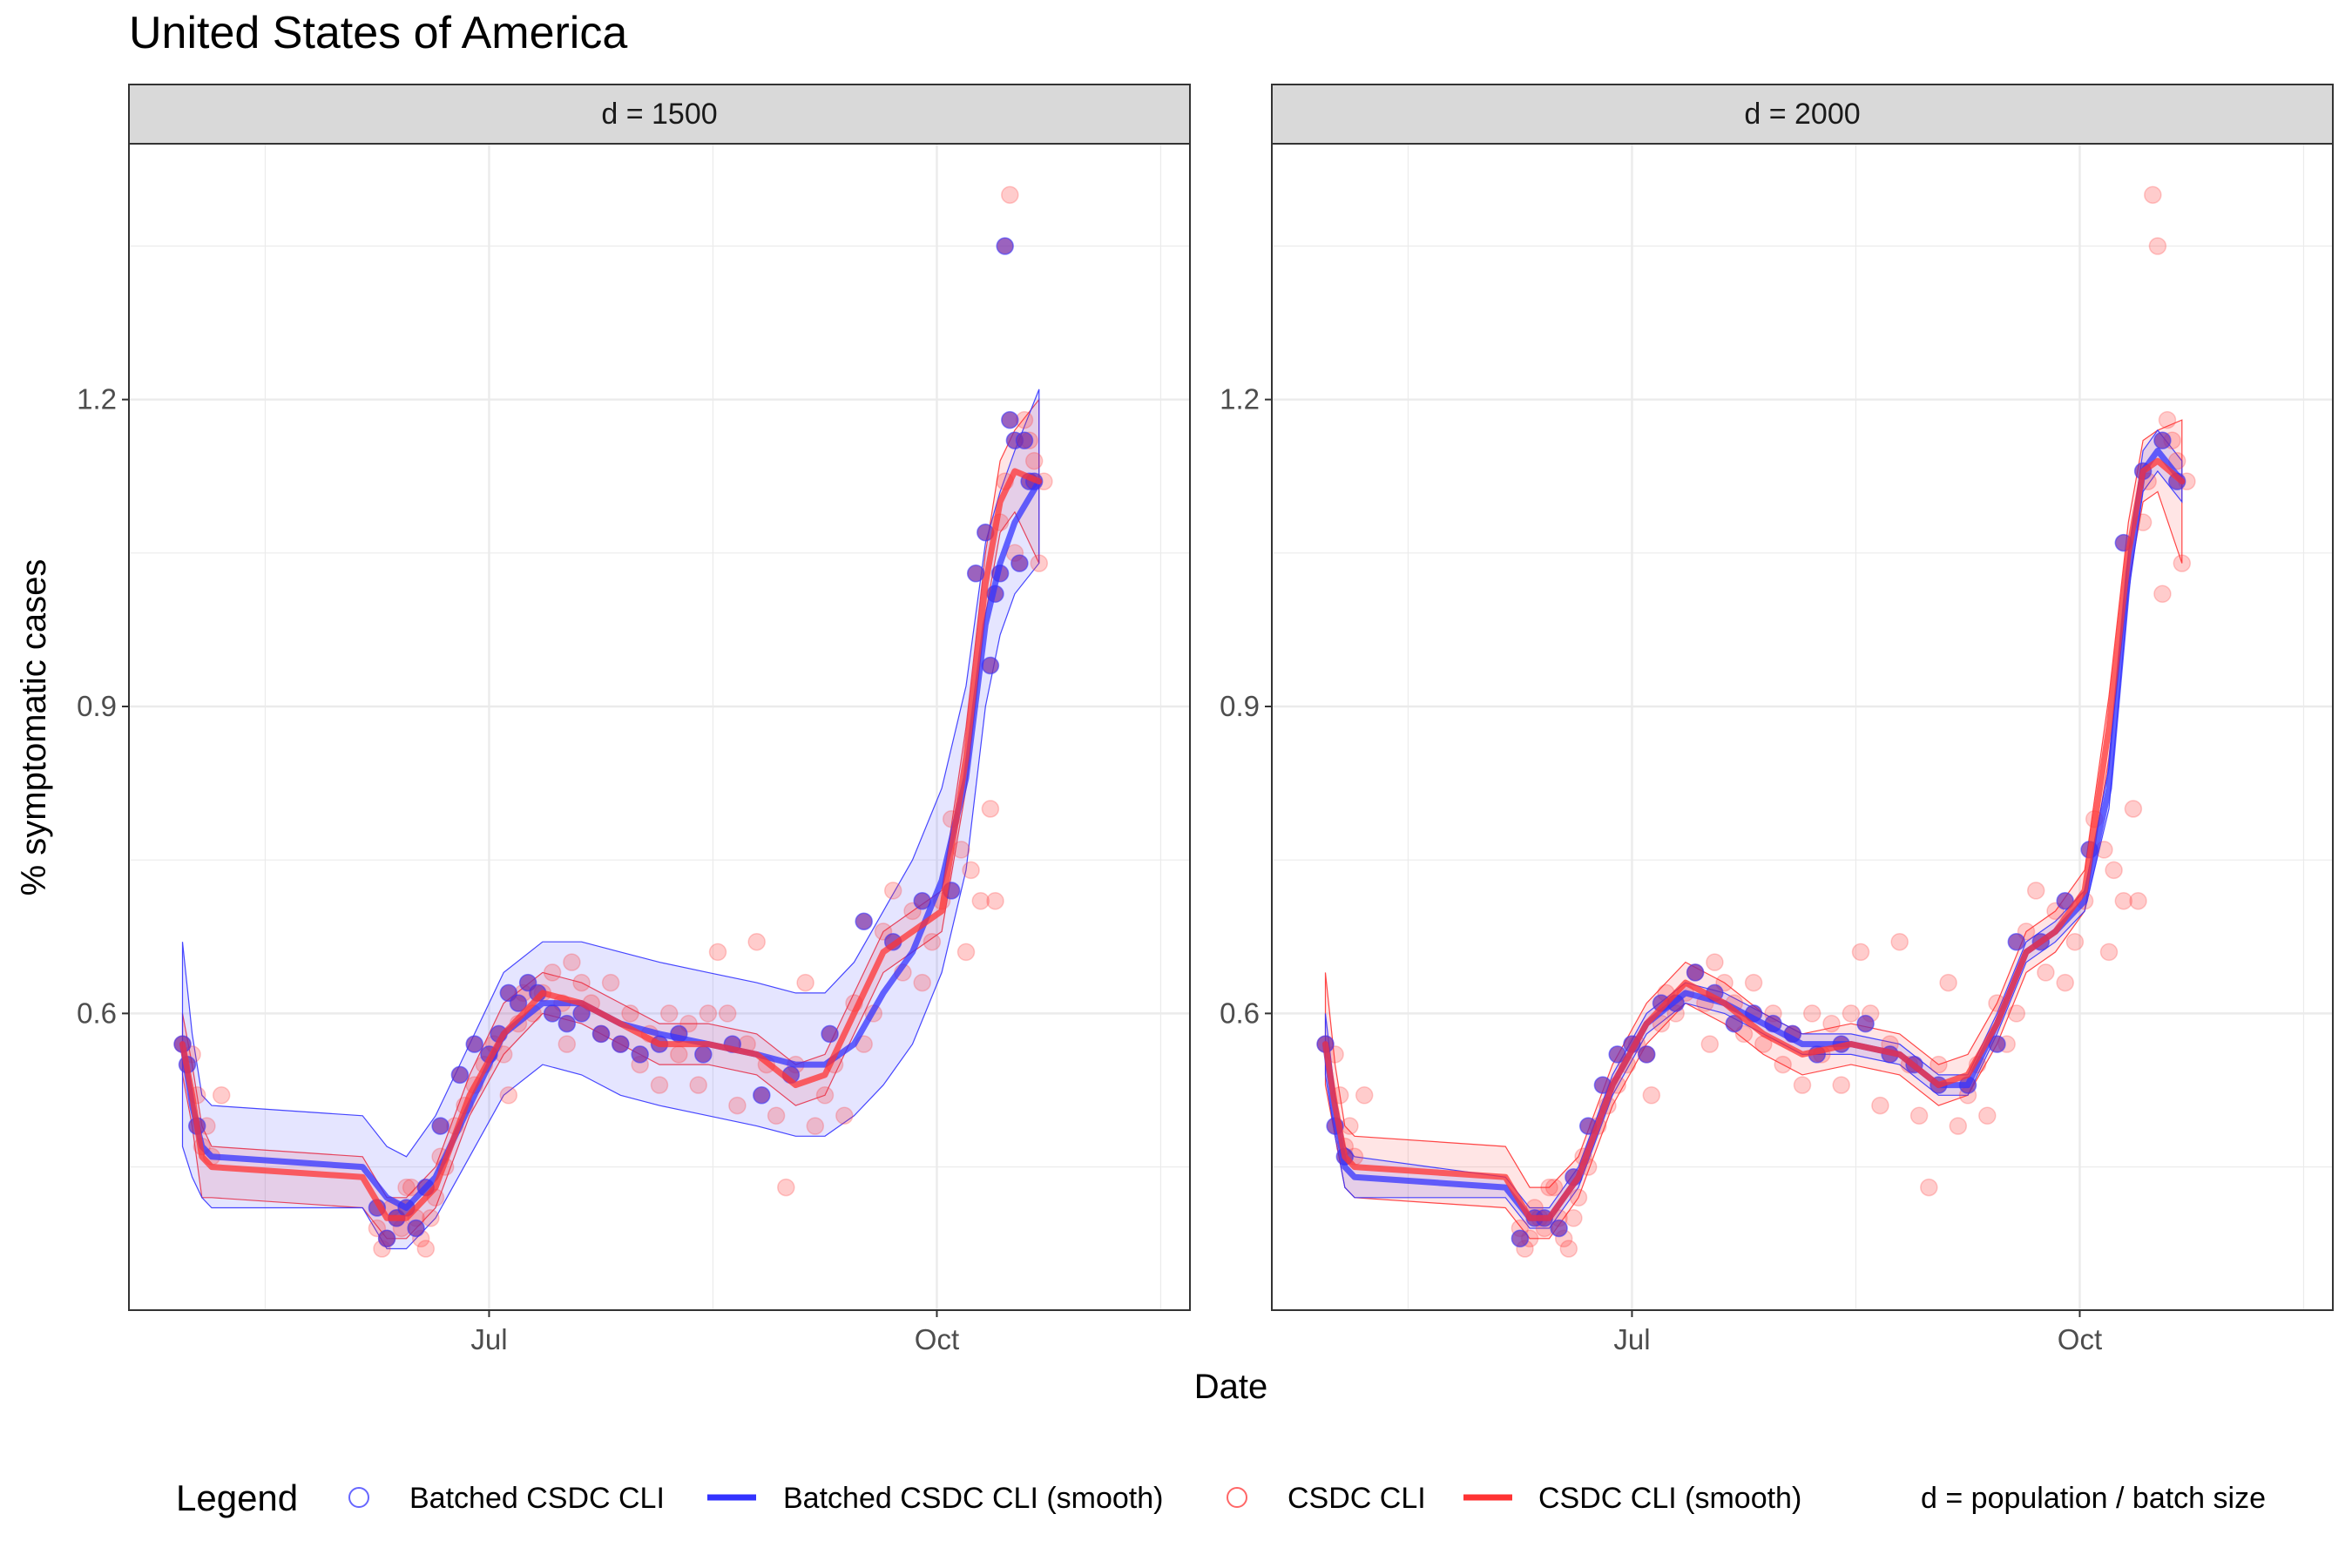 The width and height of the screenshot is (2352, 1568). Describe the element at coordinates (1237, 1497) in the screenshot. I see `legend-csdc-point-symbol` at that location.